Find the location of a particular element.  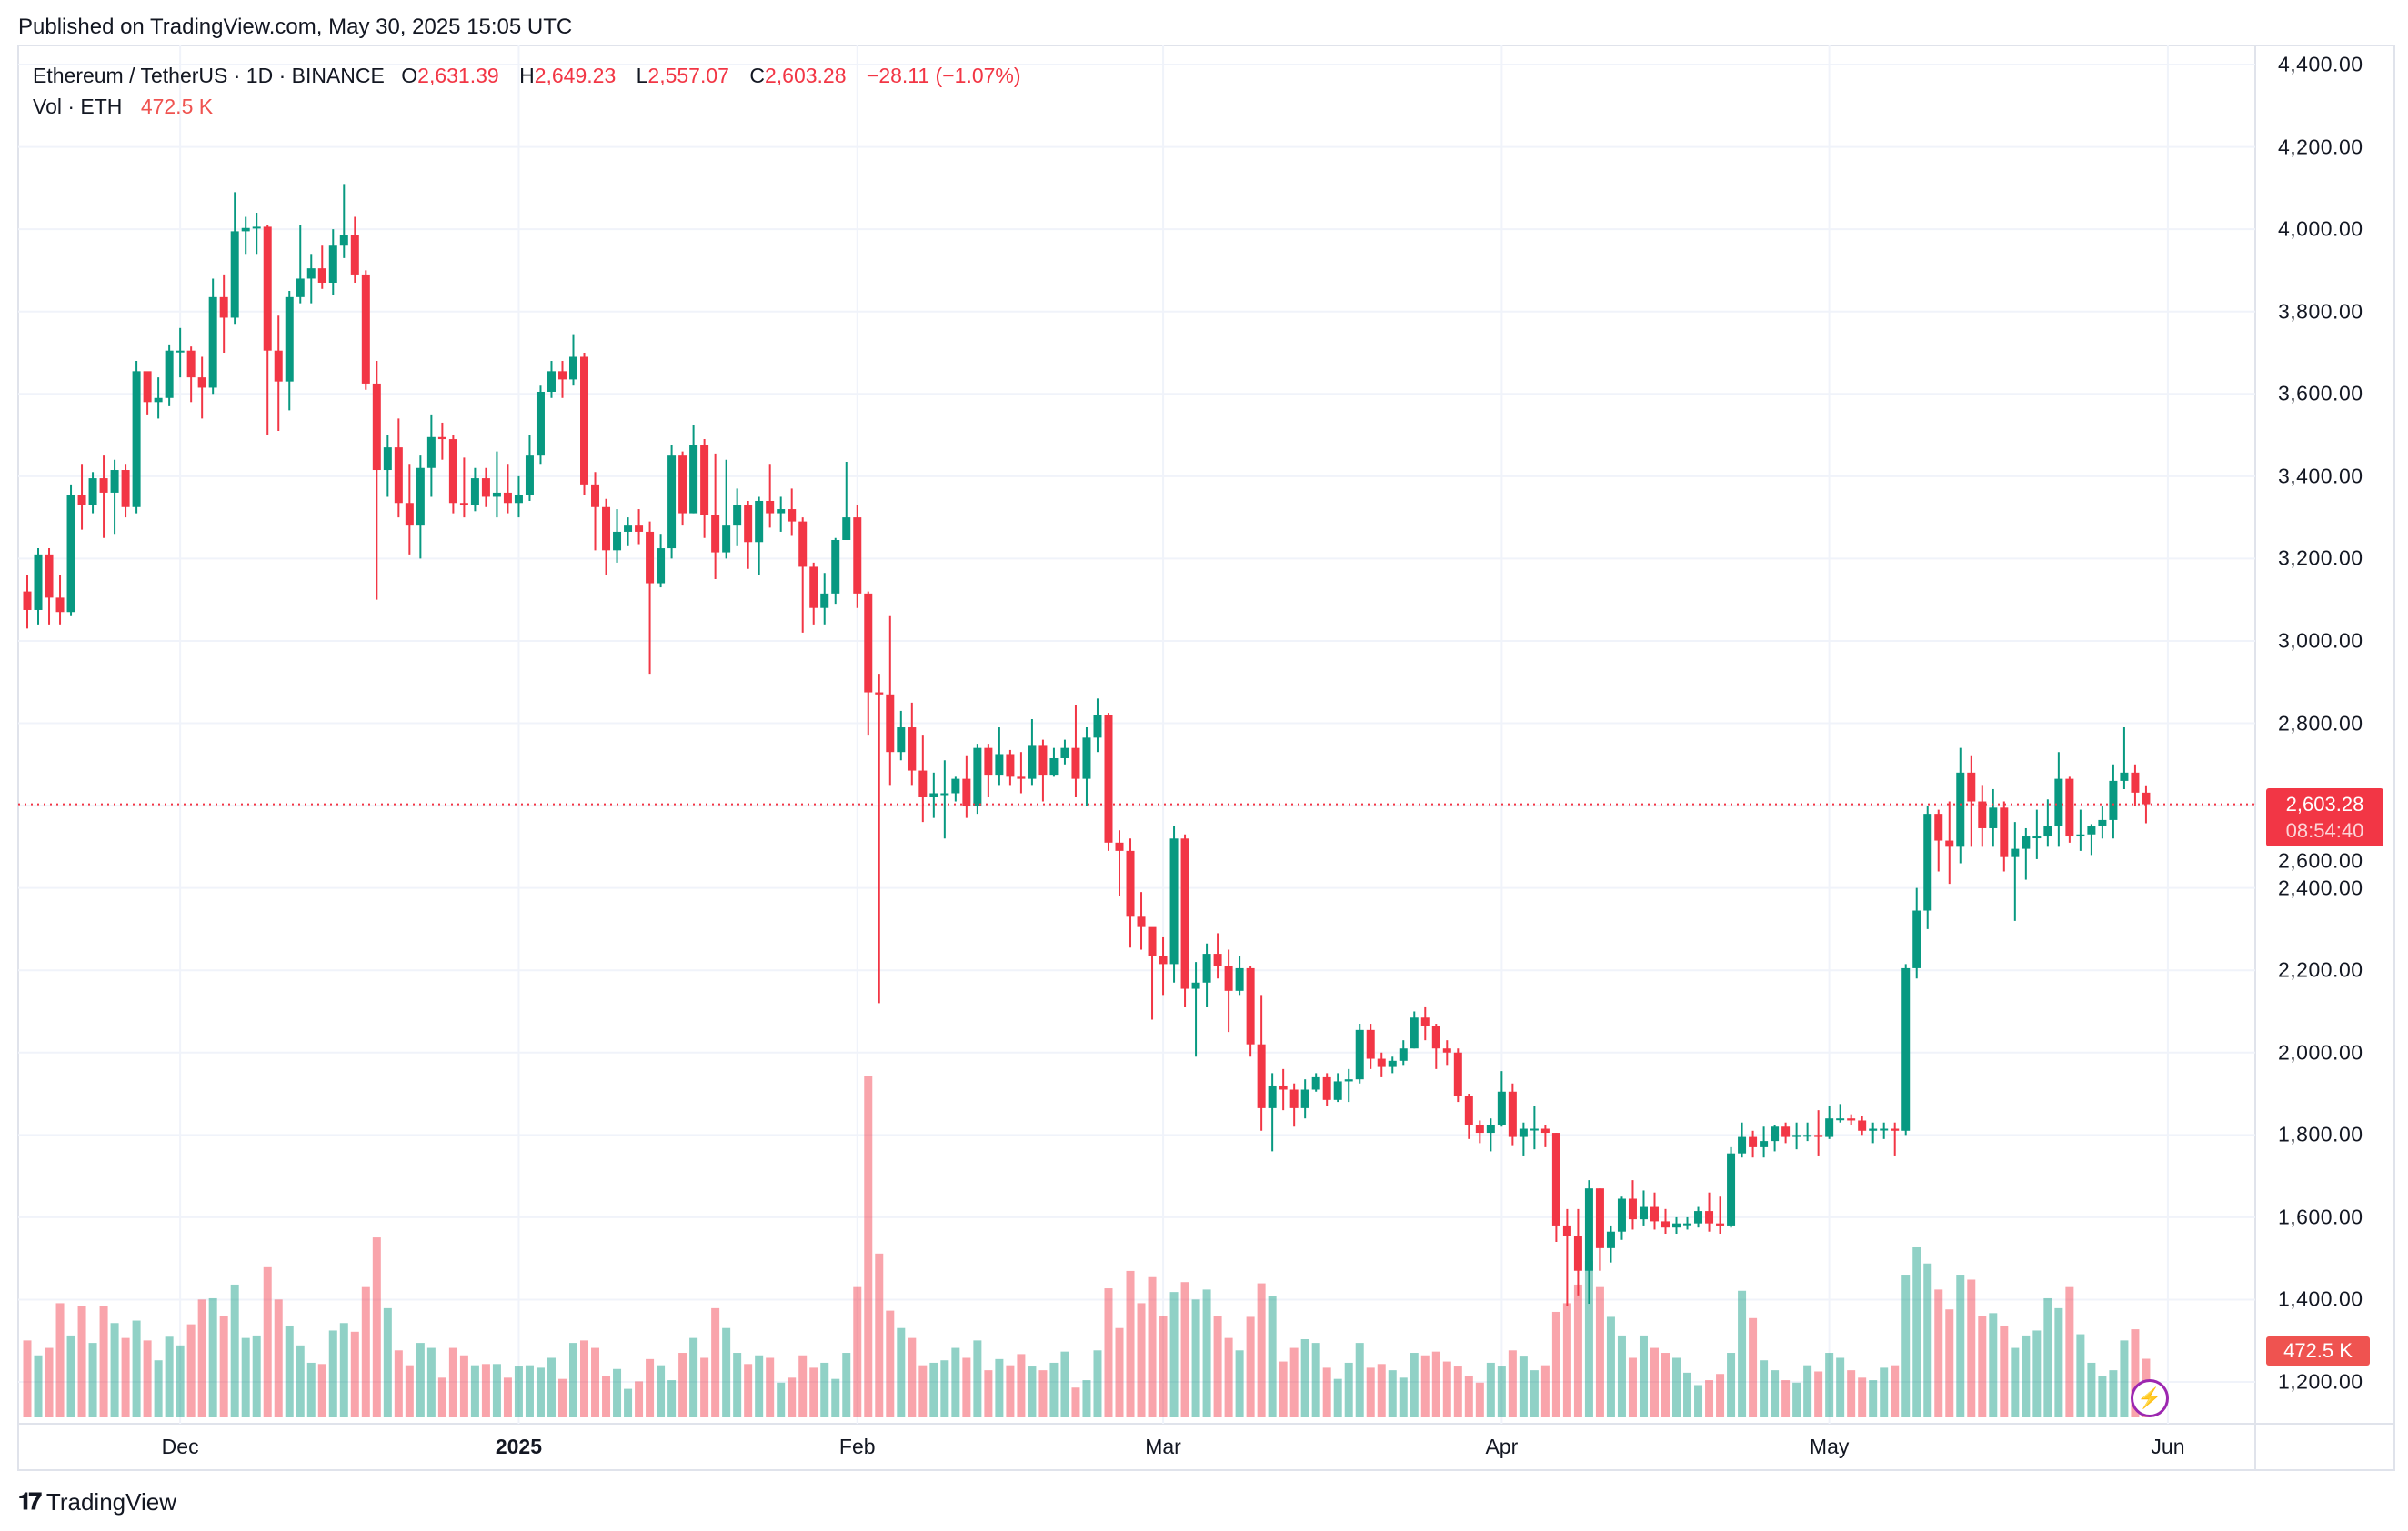

symbol-title: Ethereum / TetherUS · 1D · BINANCE is located at coordinates (209, 75).